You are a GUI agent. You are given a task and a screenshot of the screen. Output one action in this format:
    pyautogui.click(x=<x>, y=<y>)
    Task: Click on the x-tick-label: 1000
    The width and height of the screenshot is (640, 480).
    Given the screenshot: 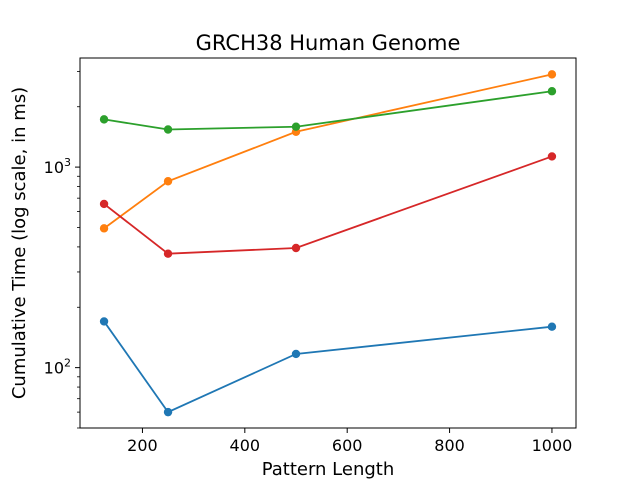 What is the action you would take?
    pyautogui.click(x=552, y=445)
    